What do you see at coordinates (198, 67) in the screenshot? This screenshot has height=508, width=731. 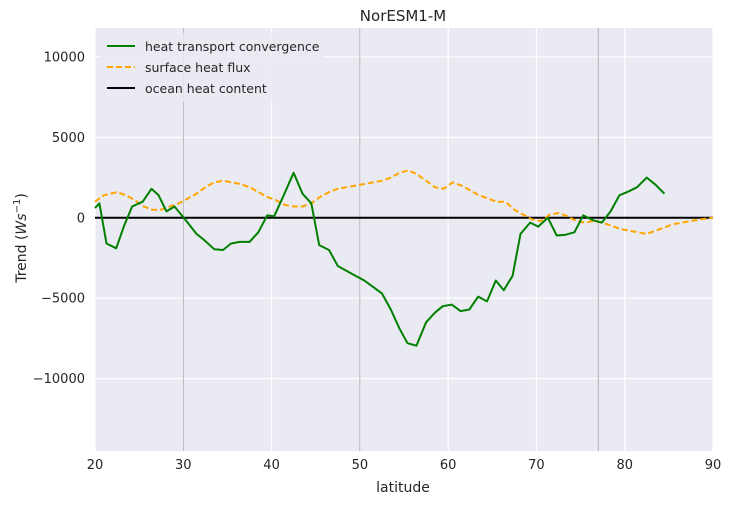 I see `legend-label-surface-flux: surface heat flux` at bounding box center [198, 67].